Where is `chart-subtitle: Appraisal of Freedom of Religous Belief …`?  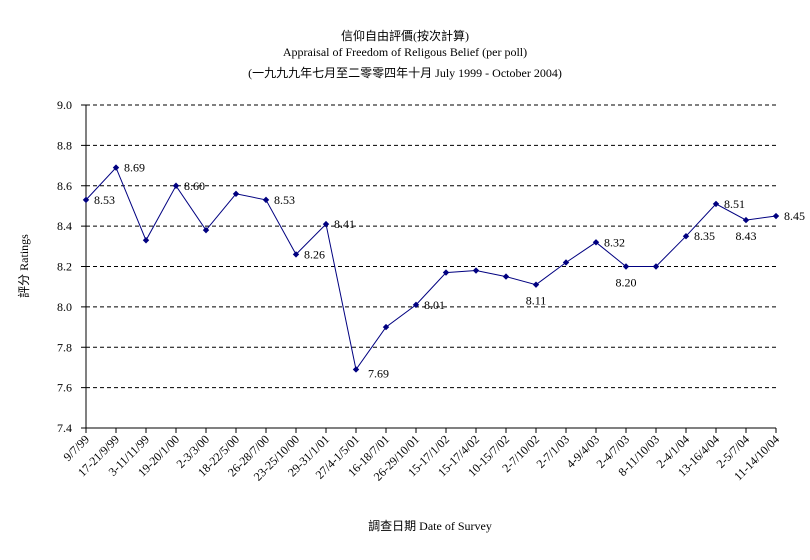
chart-subtitle: Appraisal of Freedom of Religous Belief … is located at coordinates (405, 52).